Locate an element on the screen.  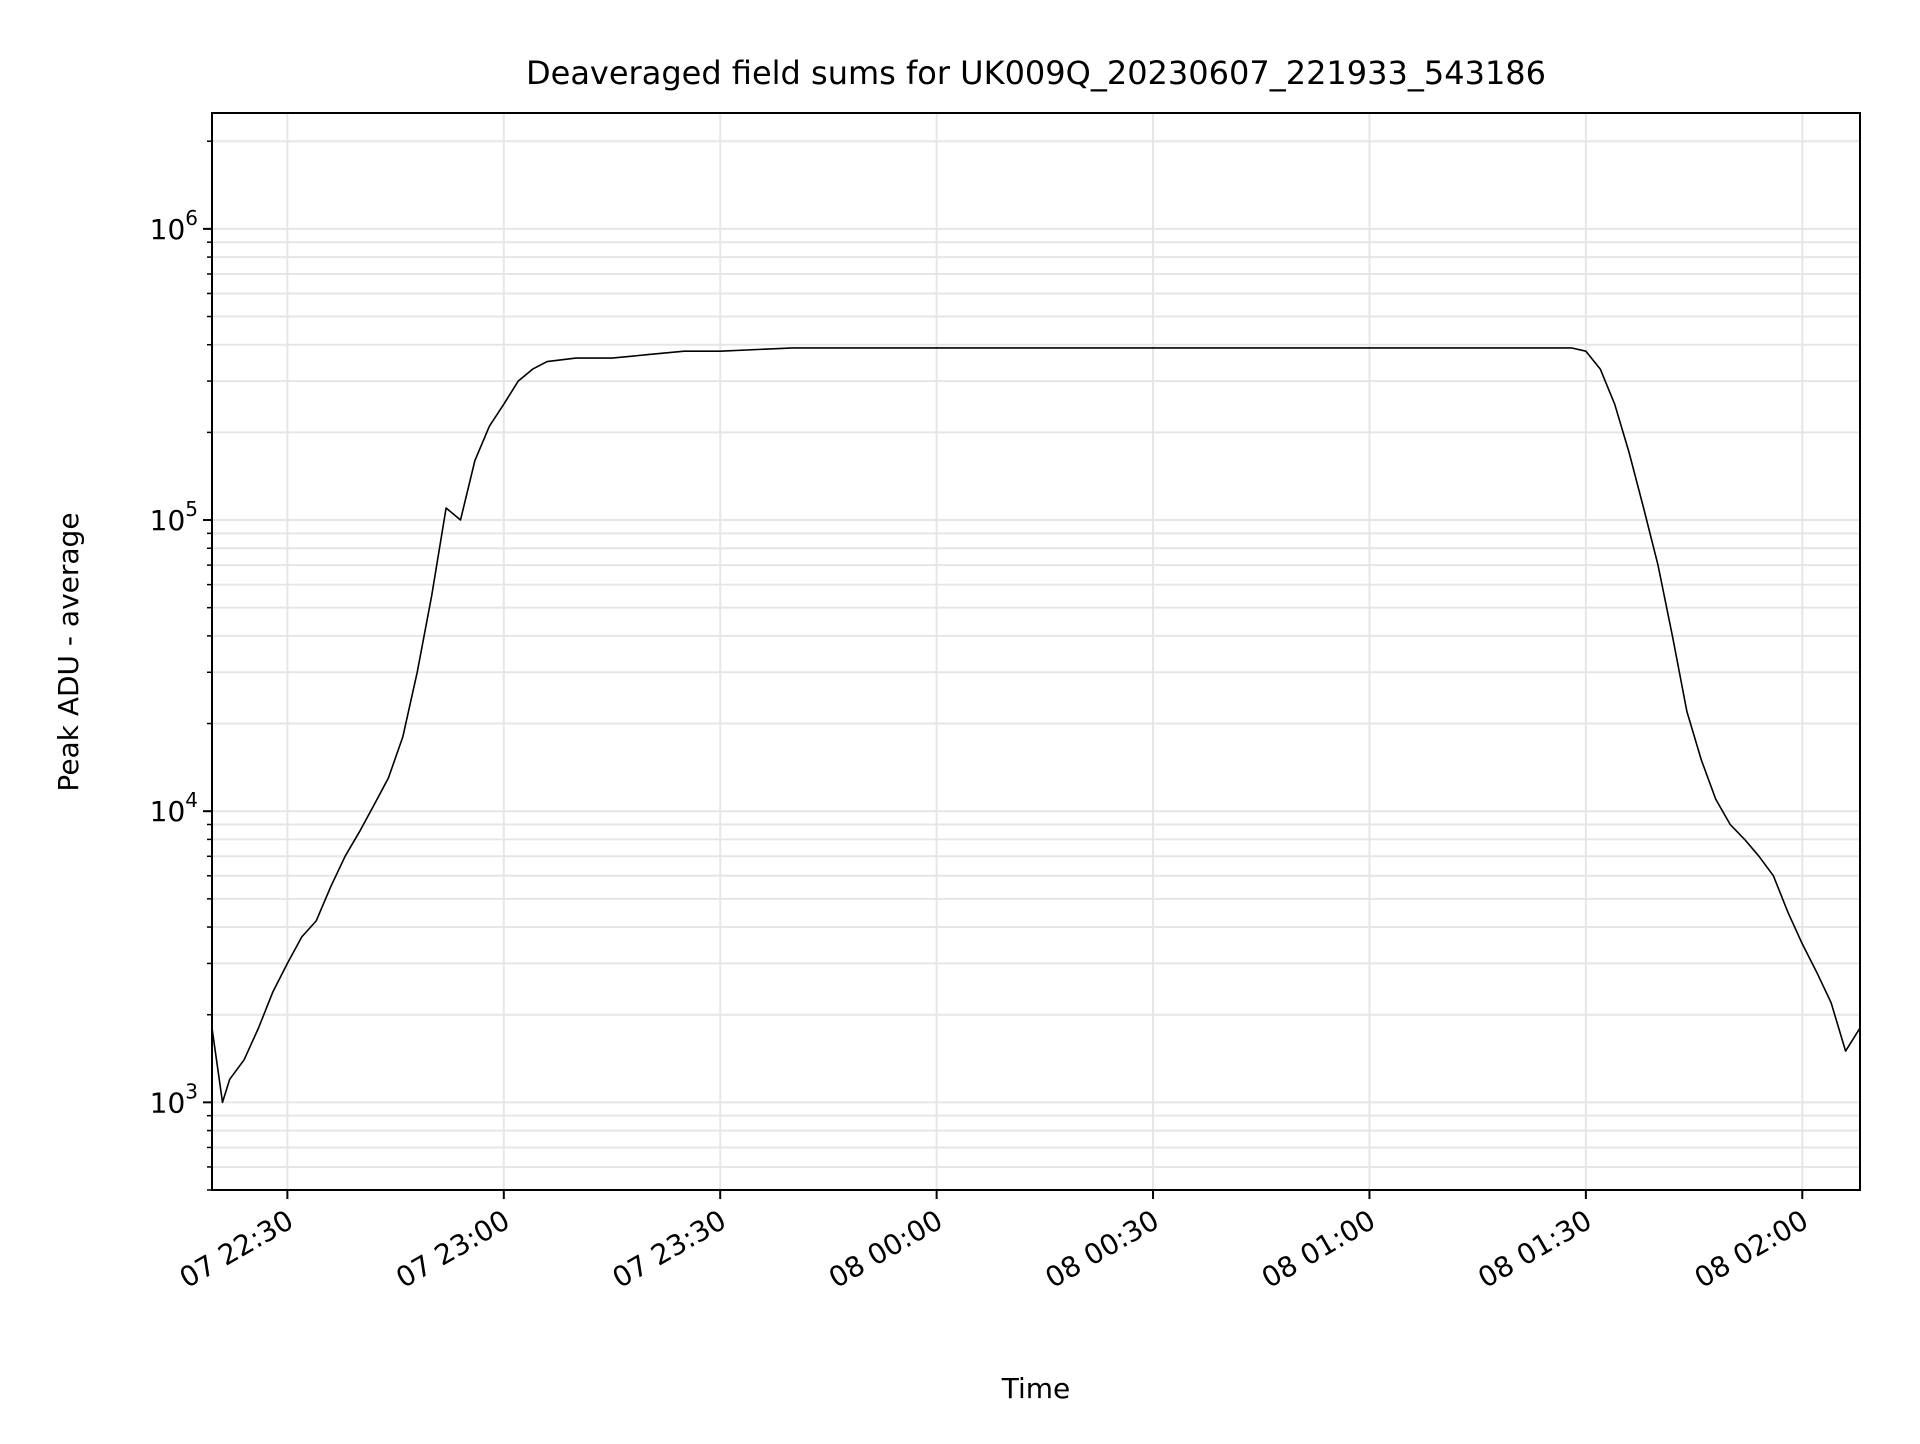
y-axis: 10³ 10⁴ 10⁵ 10⁶ is located at coordinates (181, 665).